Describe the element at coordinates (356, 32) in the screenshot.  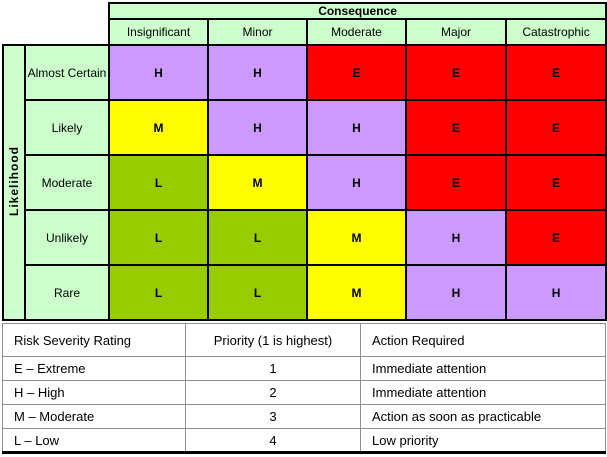
I see `consequence-level-header: Moderate` at that location.